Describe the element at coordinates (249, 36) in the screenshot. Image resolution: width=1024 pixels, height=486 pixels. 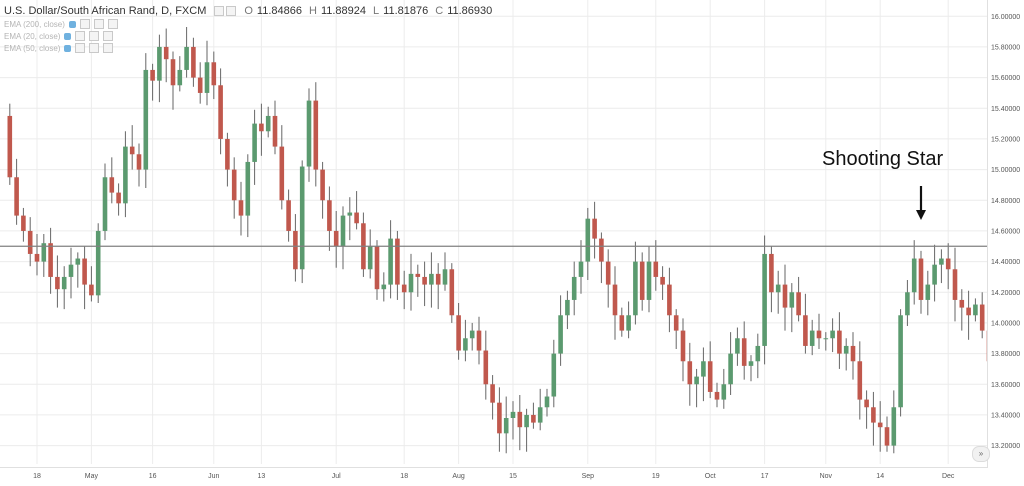
I see `indicator-ema20: EMA (20, close)` at that location.